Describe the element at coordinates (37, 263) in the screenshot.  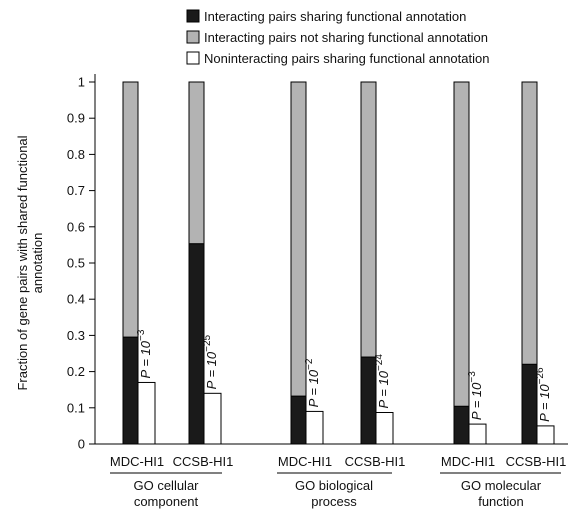
I see `y-axis-label-line-1: annotation` at that location.